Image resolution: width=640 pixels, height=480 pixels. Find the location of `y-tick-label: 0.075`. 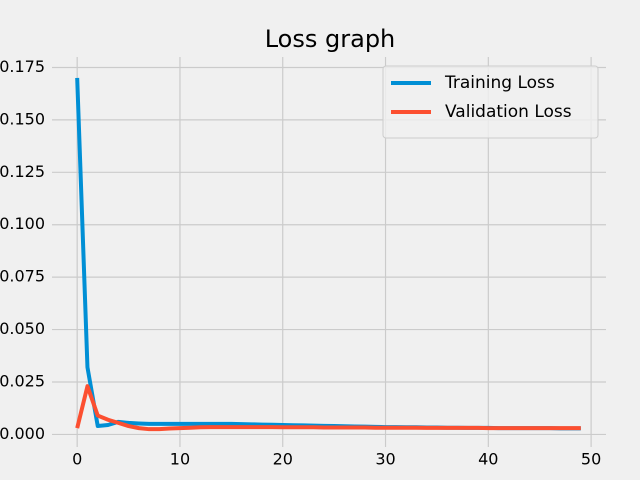

y-tick-label: 0.075 is located at coordinates (22, 276).